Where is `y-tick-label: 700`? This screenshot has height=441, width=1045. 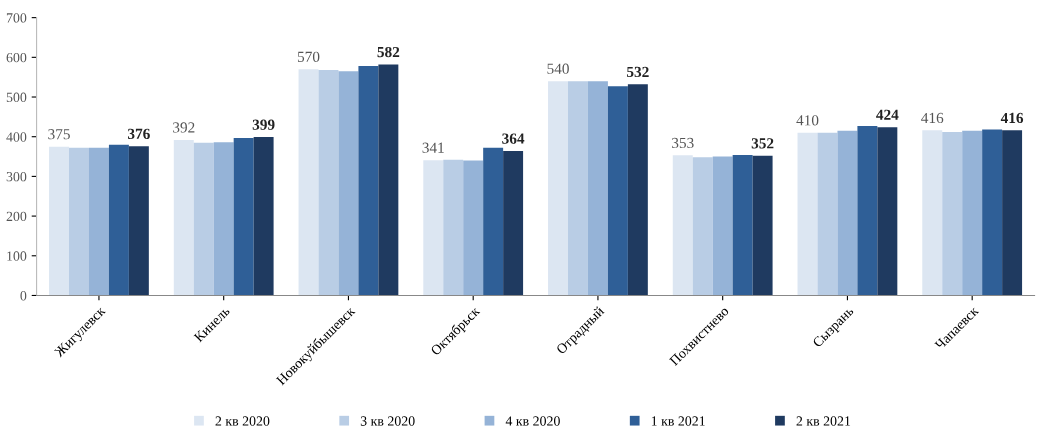 y-tick-label: 700 is located at coordinates (16, 18).